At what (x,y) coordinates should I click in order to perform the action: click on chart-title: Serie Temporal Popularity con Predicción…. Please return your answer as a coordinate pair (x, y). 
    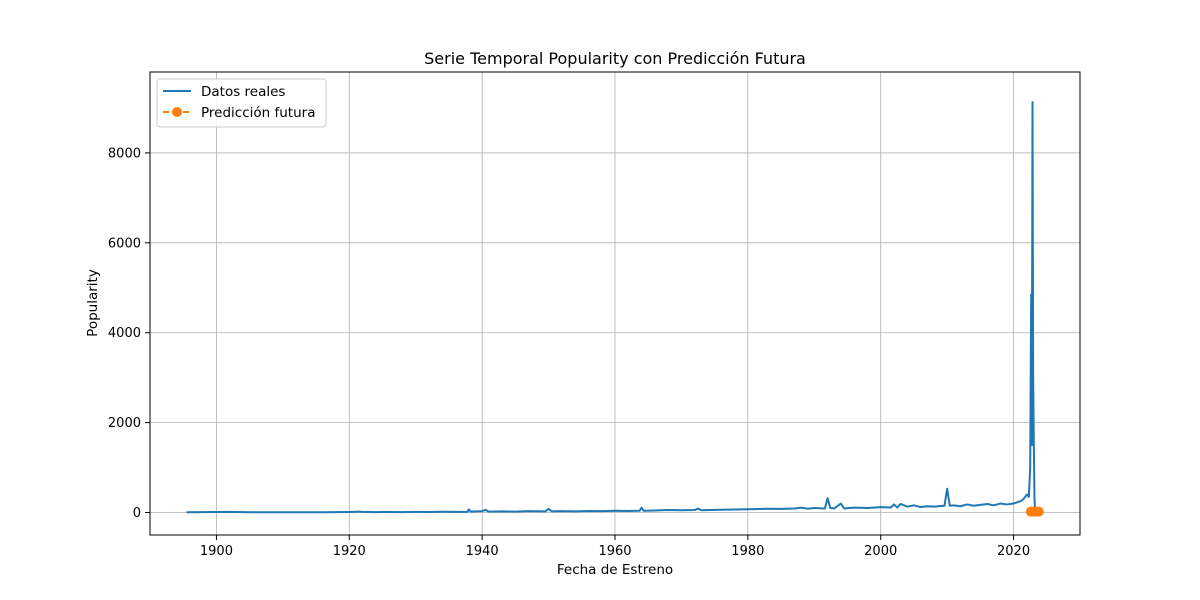
    Looking at the image, I should click on (615, 58).